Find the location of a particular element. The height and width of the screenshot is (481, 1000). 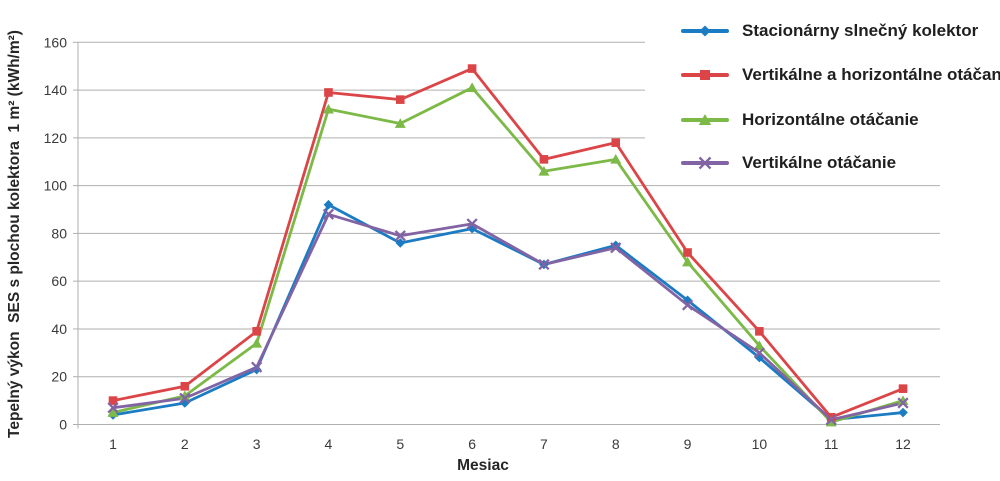

svg-text: 100 is located at coordinates (56, 186).